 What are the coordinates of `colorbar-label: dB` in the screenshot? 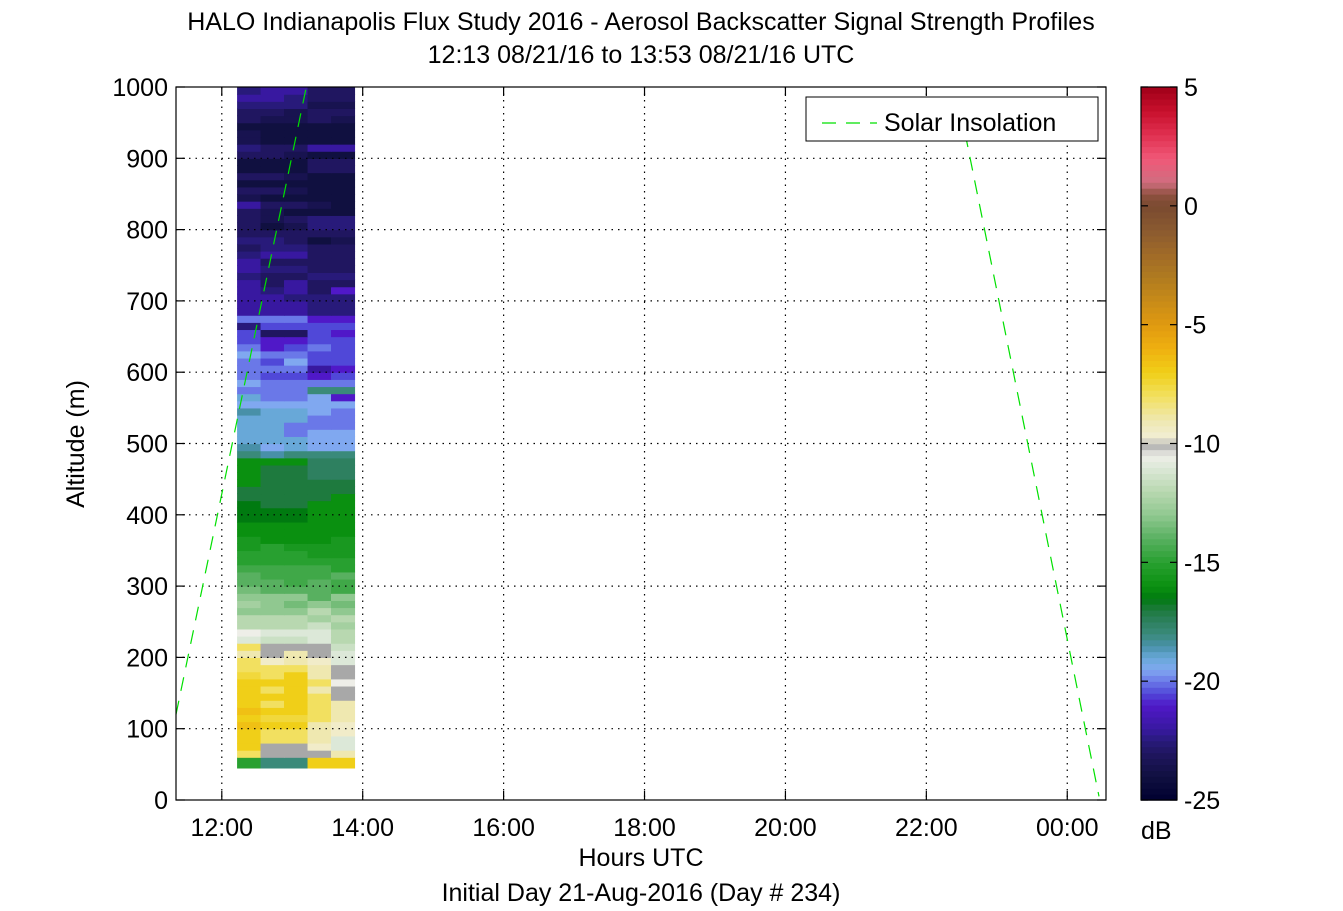 It's located at (1156, 831).